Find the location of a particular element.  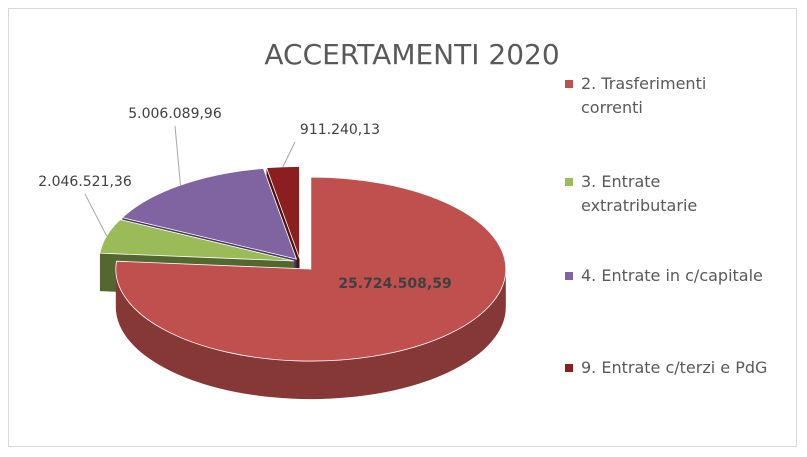

slice-side is located at coordinates (310, 334).